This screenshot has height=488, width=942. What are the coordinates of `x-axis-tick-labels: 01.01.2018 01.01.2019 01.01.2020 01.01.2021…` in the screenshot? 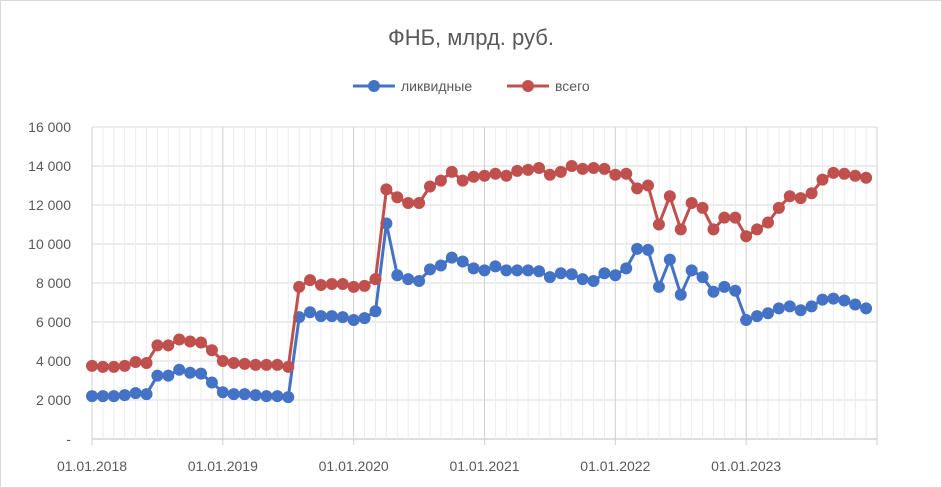 It's located at (419, 466).